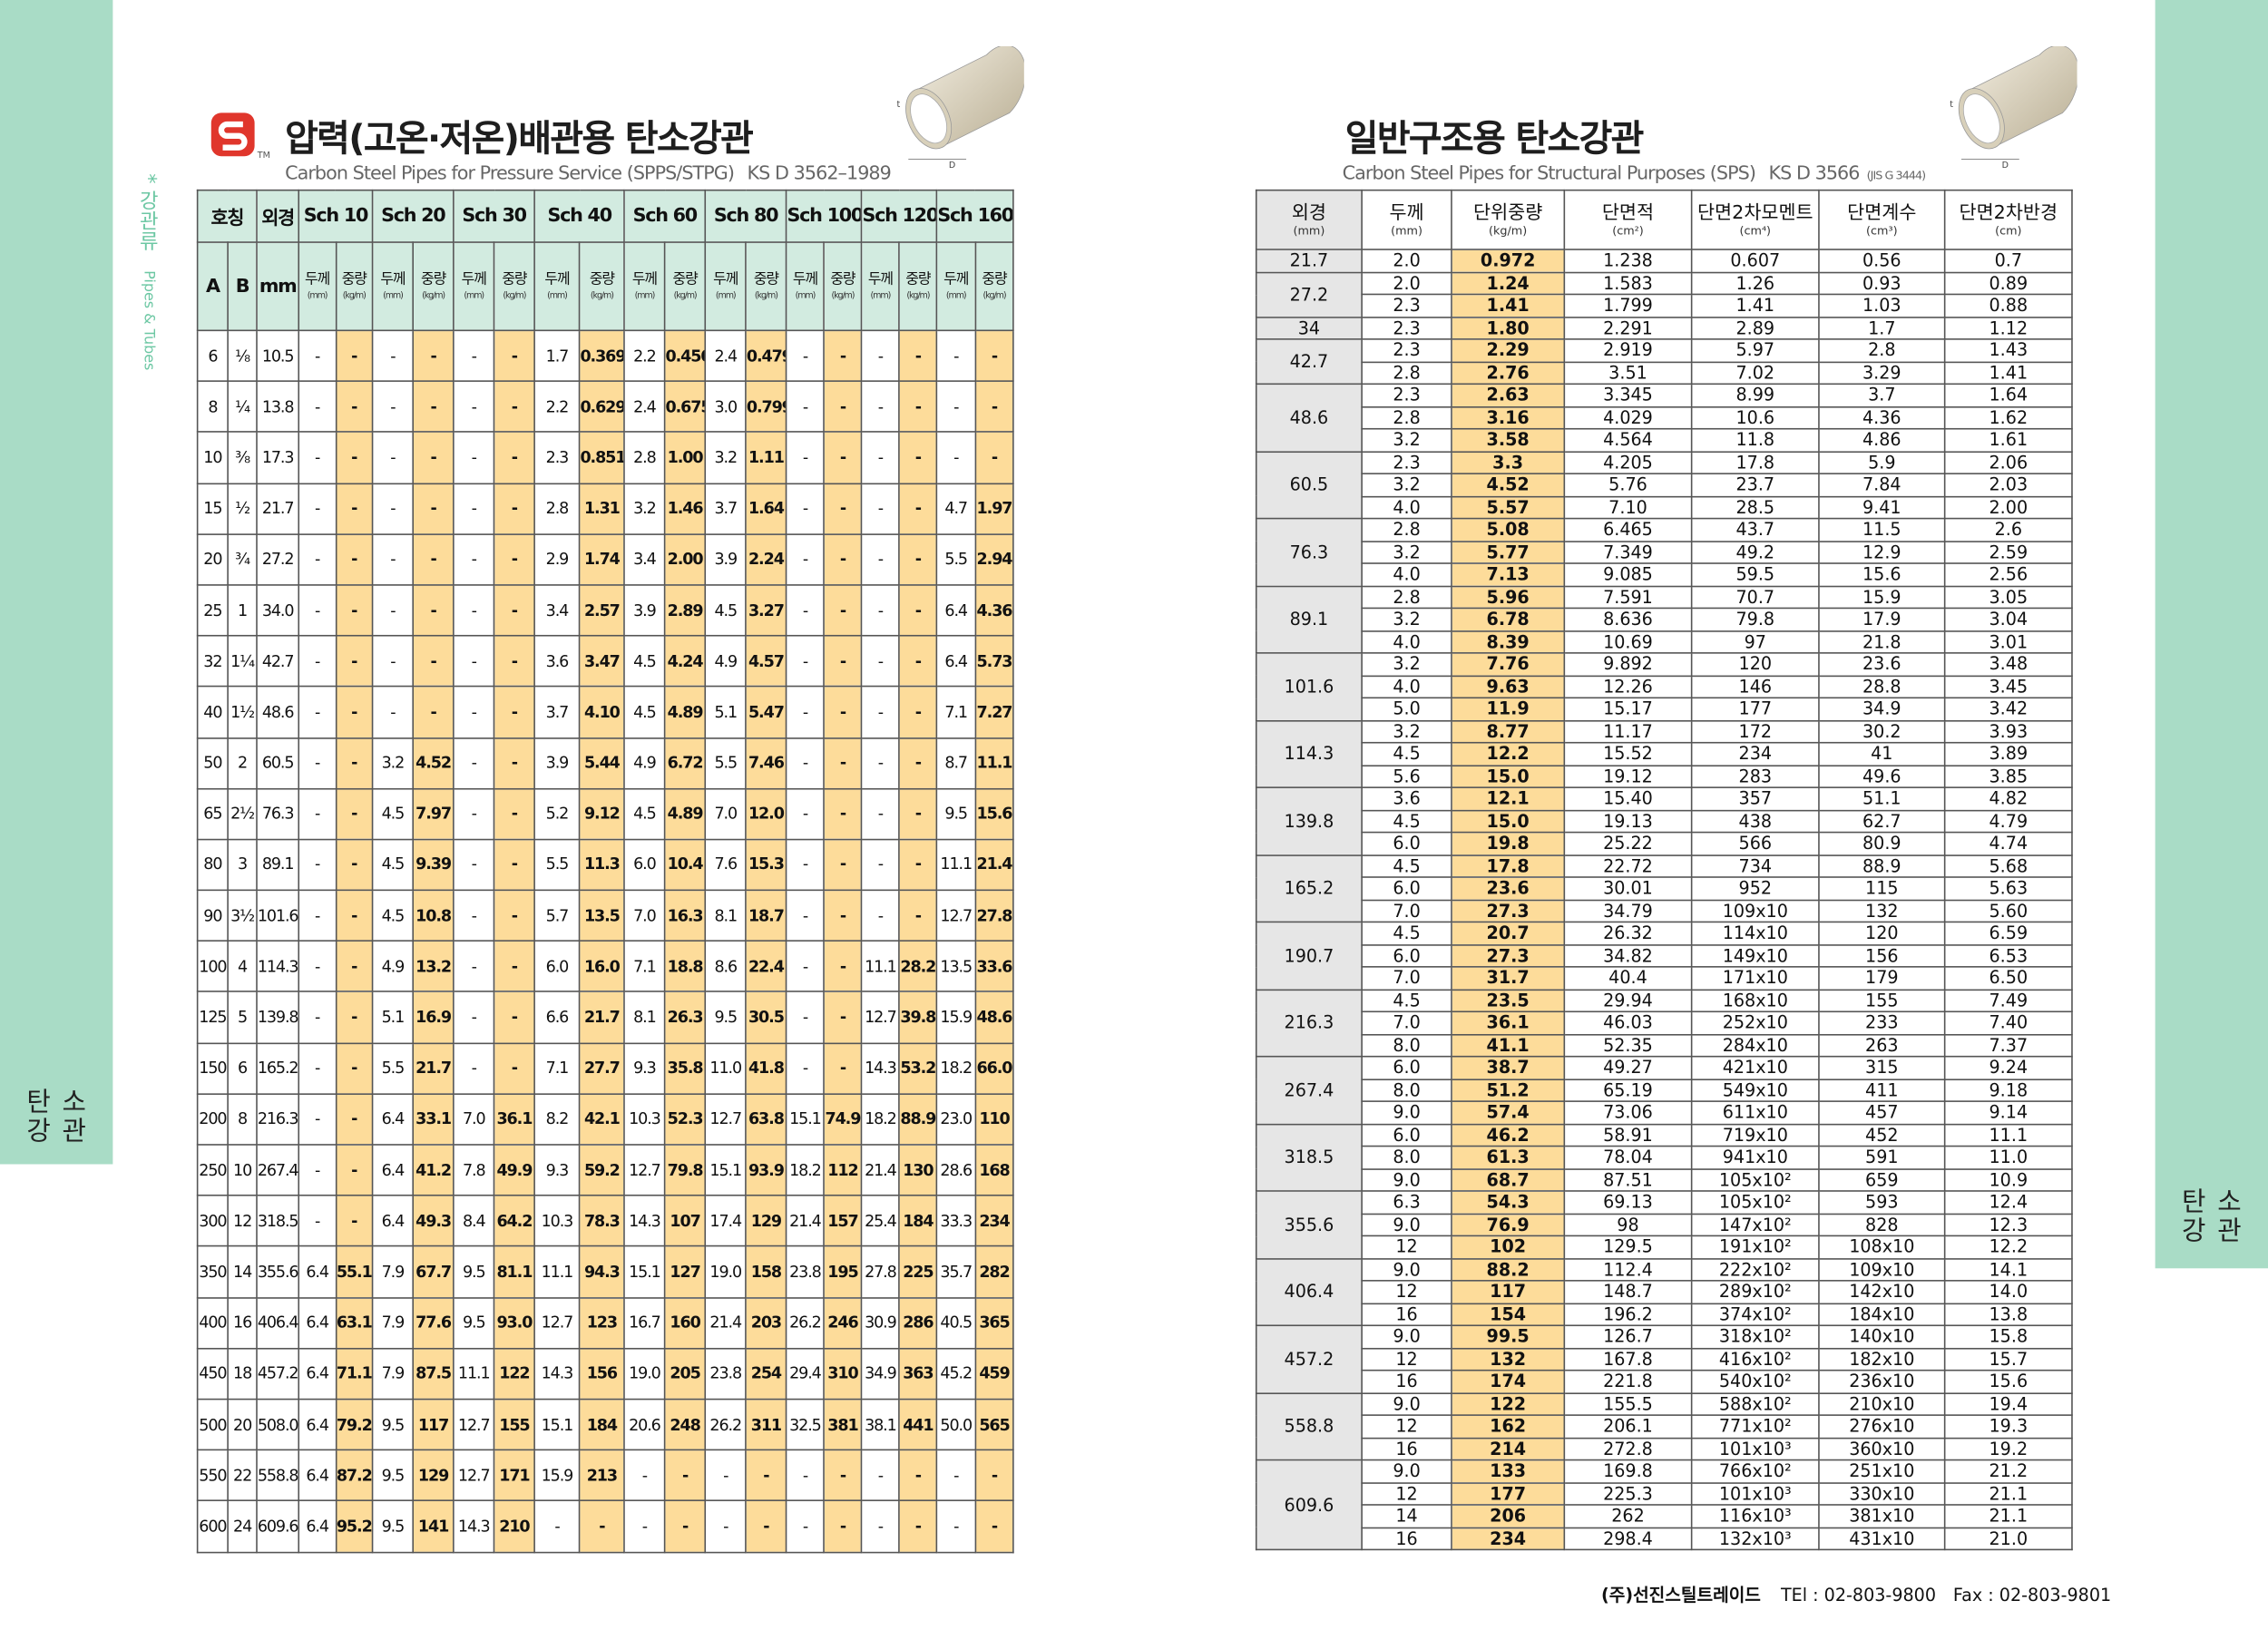 This screenshot has height=1630, width=2268. What do you see at coordinates (557, 662) in the screenshot?
I see `data-cell: 3.6` at bounding box center [557, 662].